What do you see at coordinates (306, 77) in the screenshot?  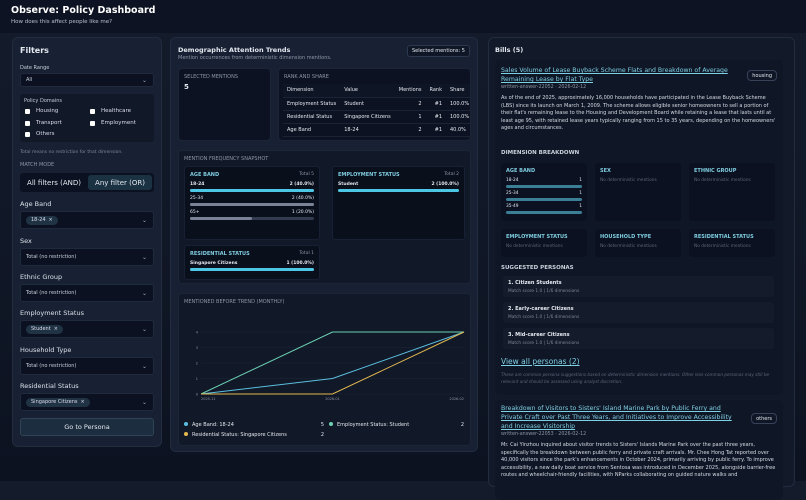 I see `rank-share-label: RANK AND SHARE` at bounding box center [306, 77].